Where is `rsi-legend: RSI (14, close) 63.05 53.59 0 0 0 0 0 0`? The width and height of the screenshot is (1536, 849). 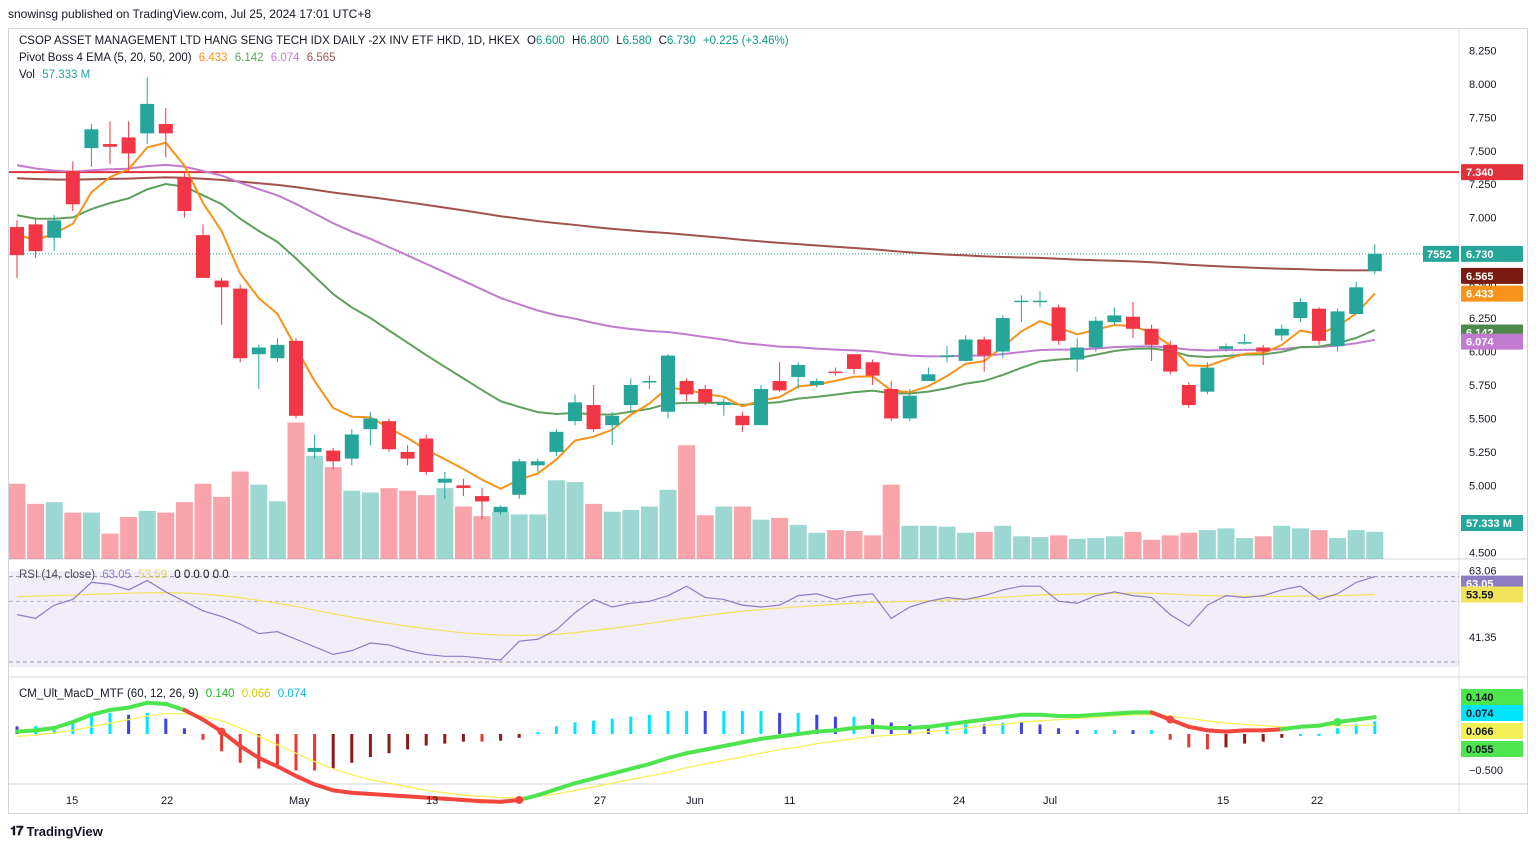
rsi-legend: RSI (14, close) 63.05 53.59 0 0 0 0 0 0 is located at coordinates (126, 575).